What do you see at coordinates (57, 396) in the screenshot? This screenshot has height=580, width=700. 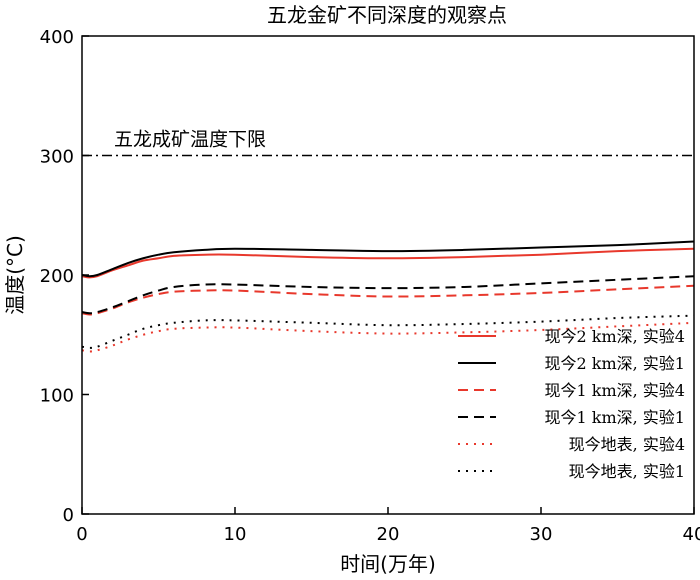 I see `y-tick-label: 100` at bounding box center [57, 396].